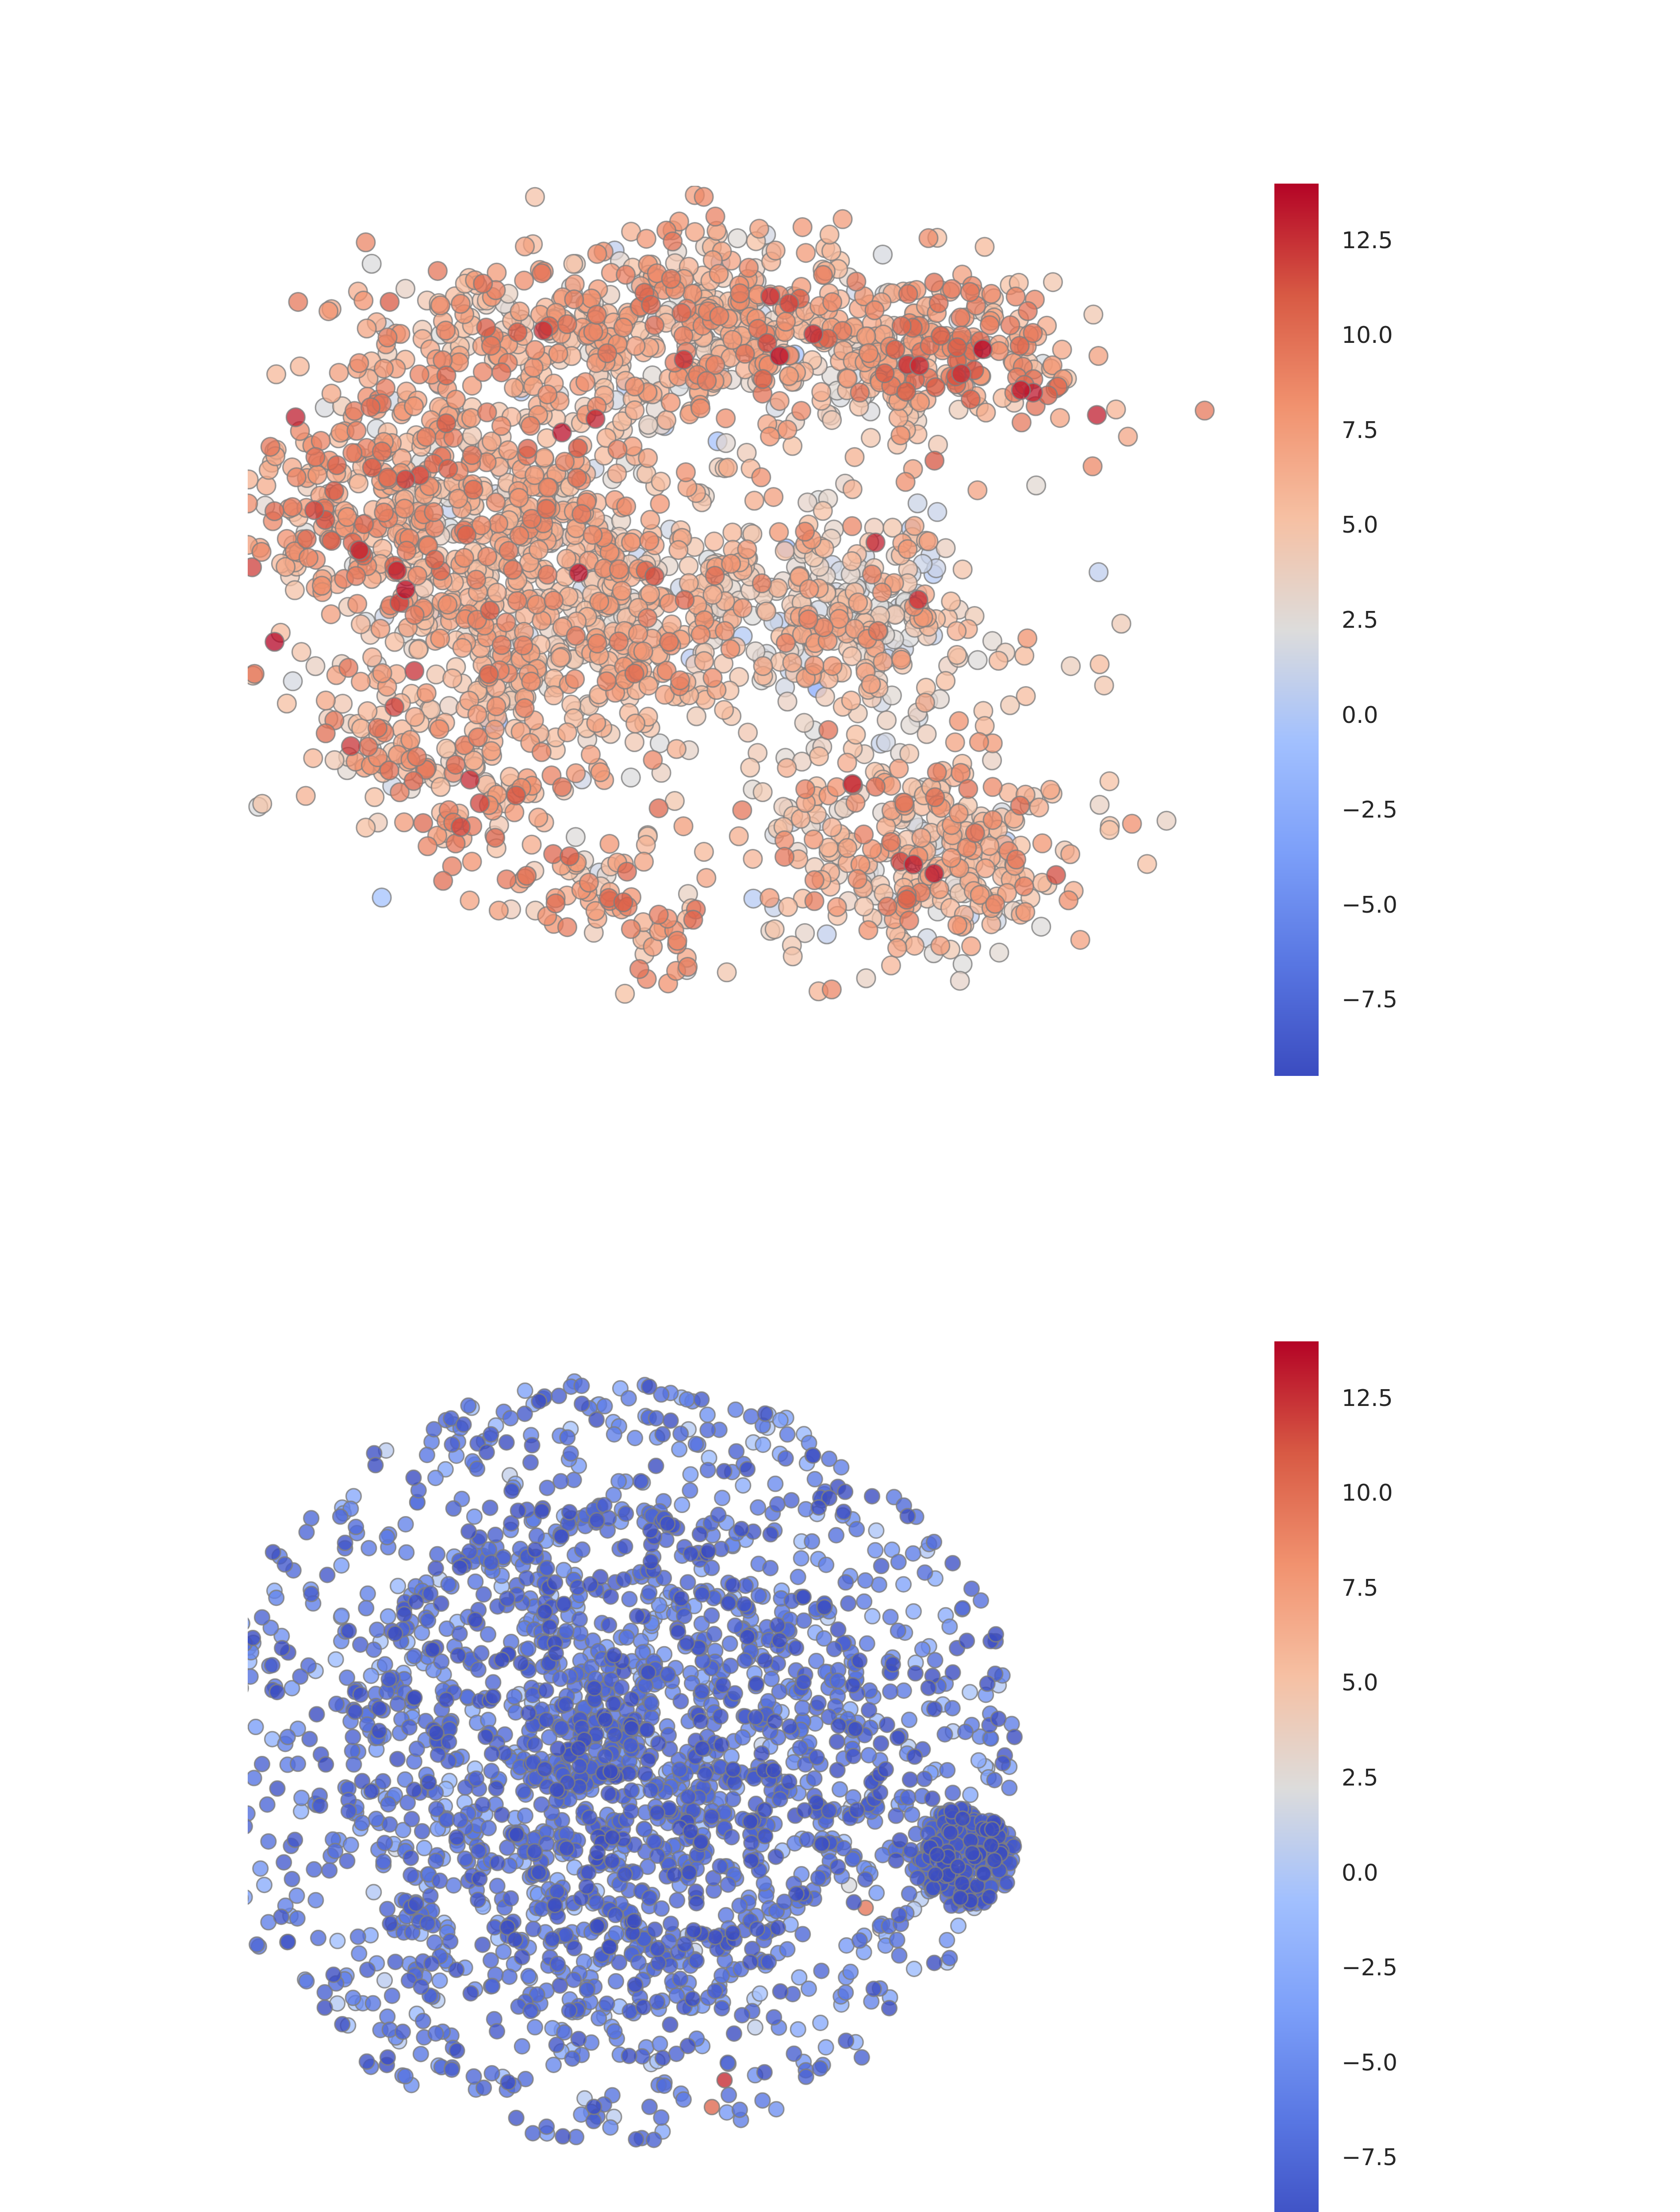 The width and height of the screenshot is (1680, 2212). I want to click on colorbar-gradient-top, so click(1296, 630).